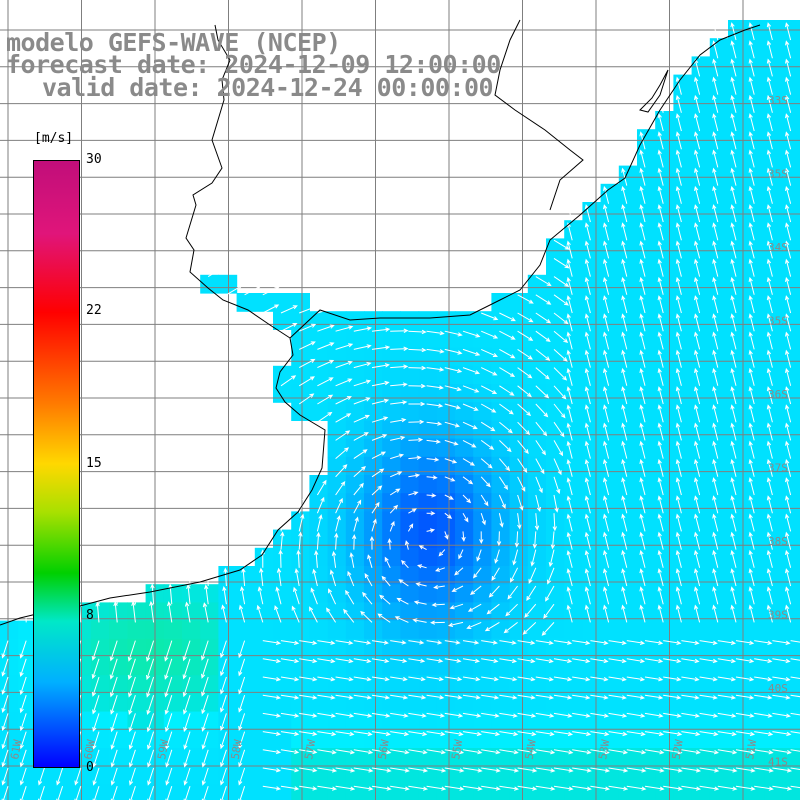  What do you see at coordinates (56, 464) in the screenshot?
I see `colorbar` at bounding box center [56, 464].